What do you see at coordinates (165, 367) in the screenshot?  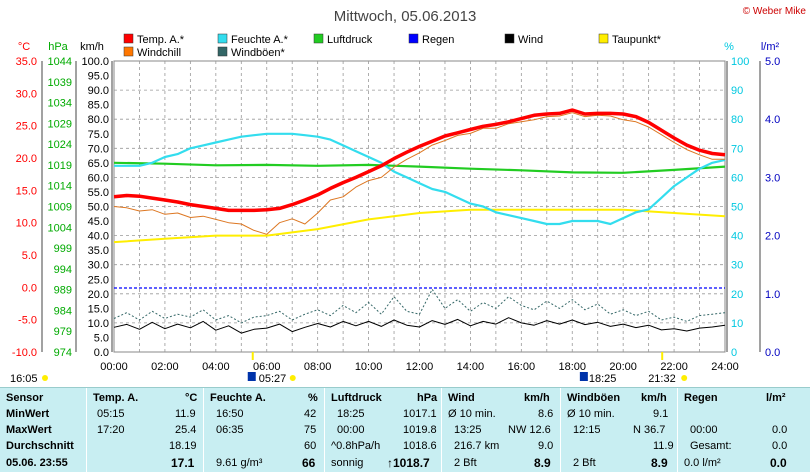 I see `x-tick-label: 02:00` at bounding box center [165, 367].